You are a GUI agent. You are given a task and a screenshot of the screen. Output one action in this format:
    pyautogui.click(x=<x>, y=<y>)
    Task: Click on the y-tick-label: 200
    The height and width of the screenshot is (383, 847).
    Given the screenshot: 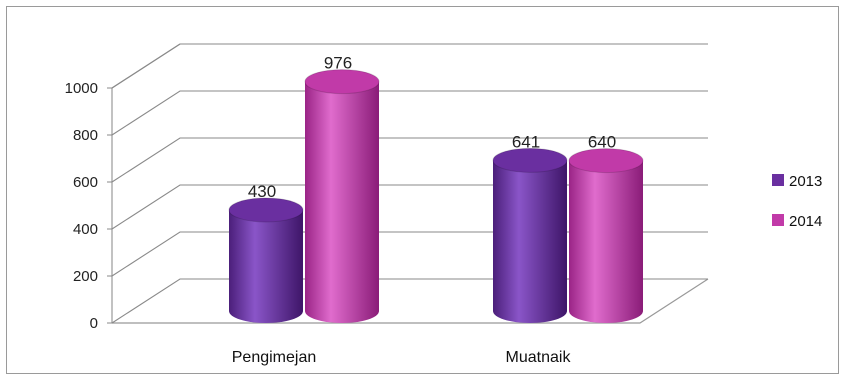 What is the action you would take?
    pyautogui.click(x=85, y=276)
    